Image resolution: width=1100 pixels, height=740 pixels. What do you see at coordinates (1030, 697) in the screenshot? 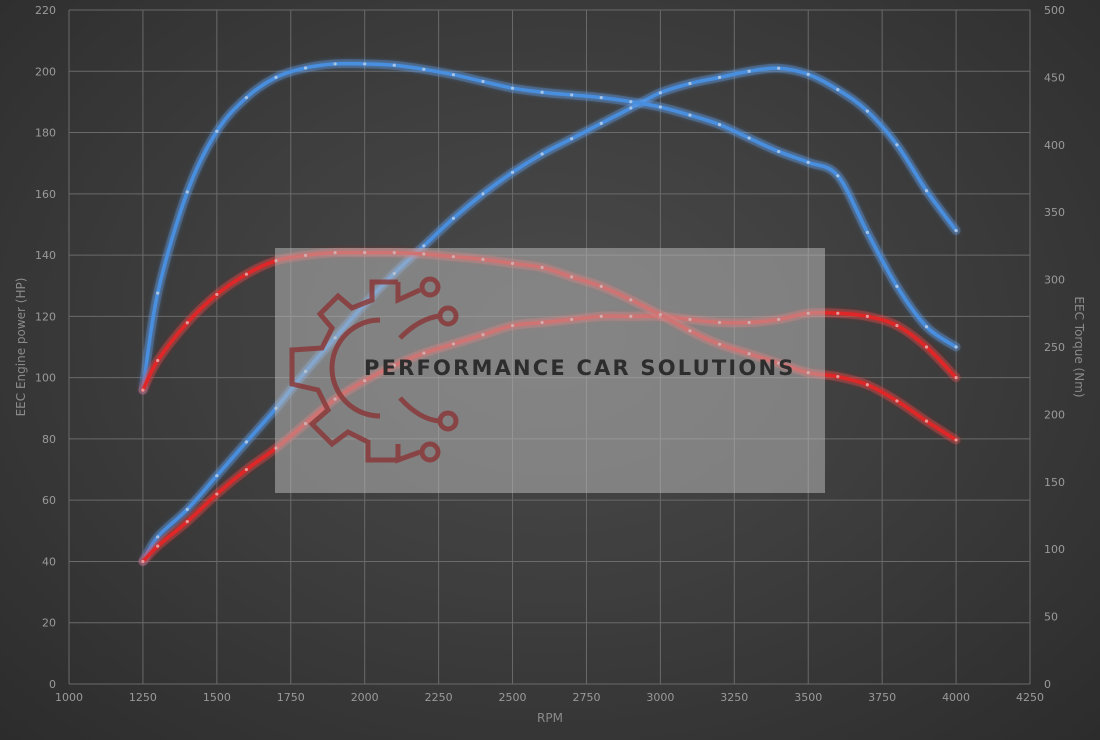
I see `x-tick-label: 4250` at bounding box center [1030, 697].